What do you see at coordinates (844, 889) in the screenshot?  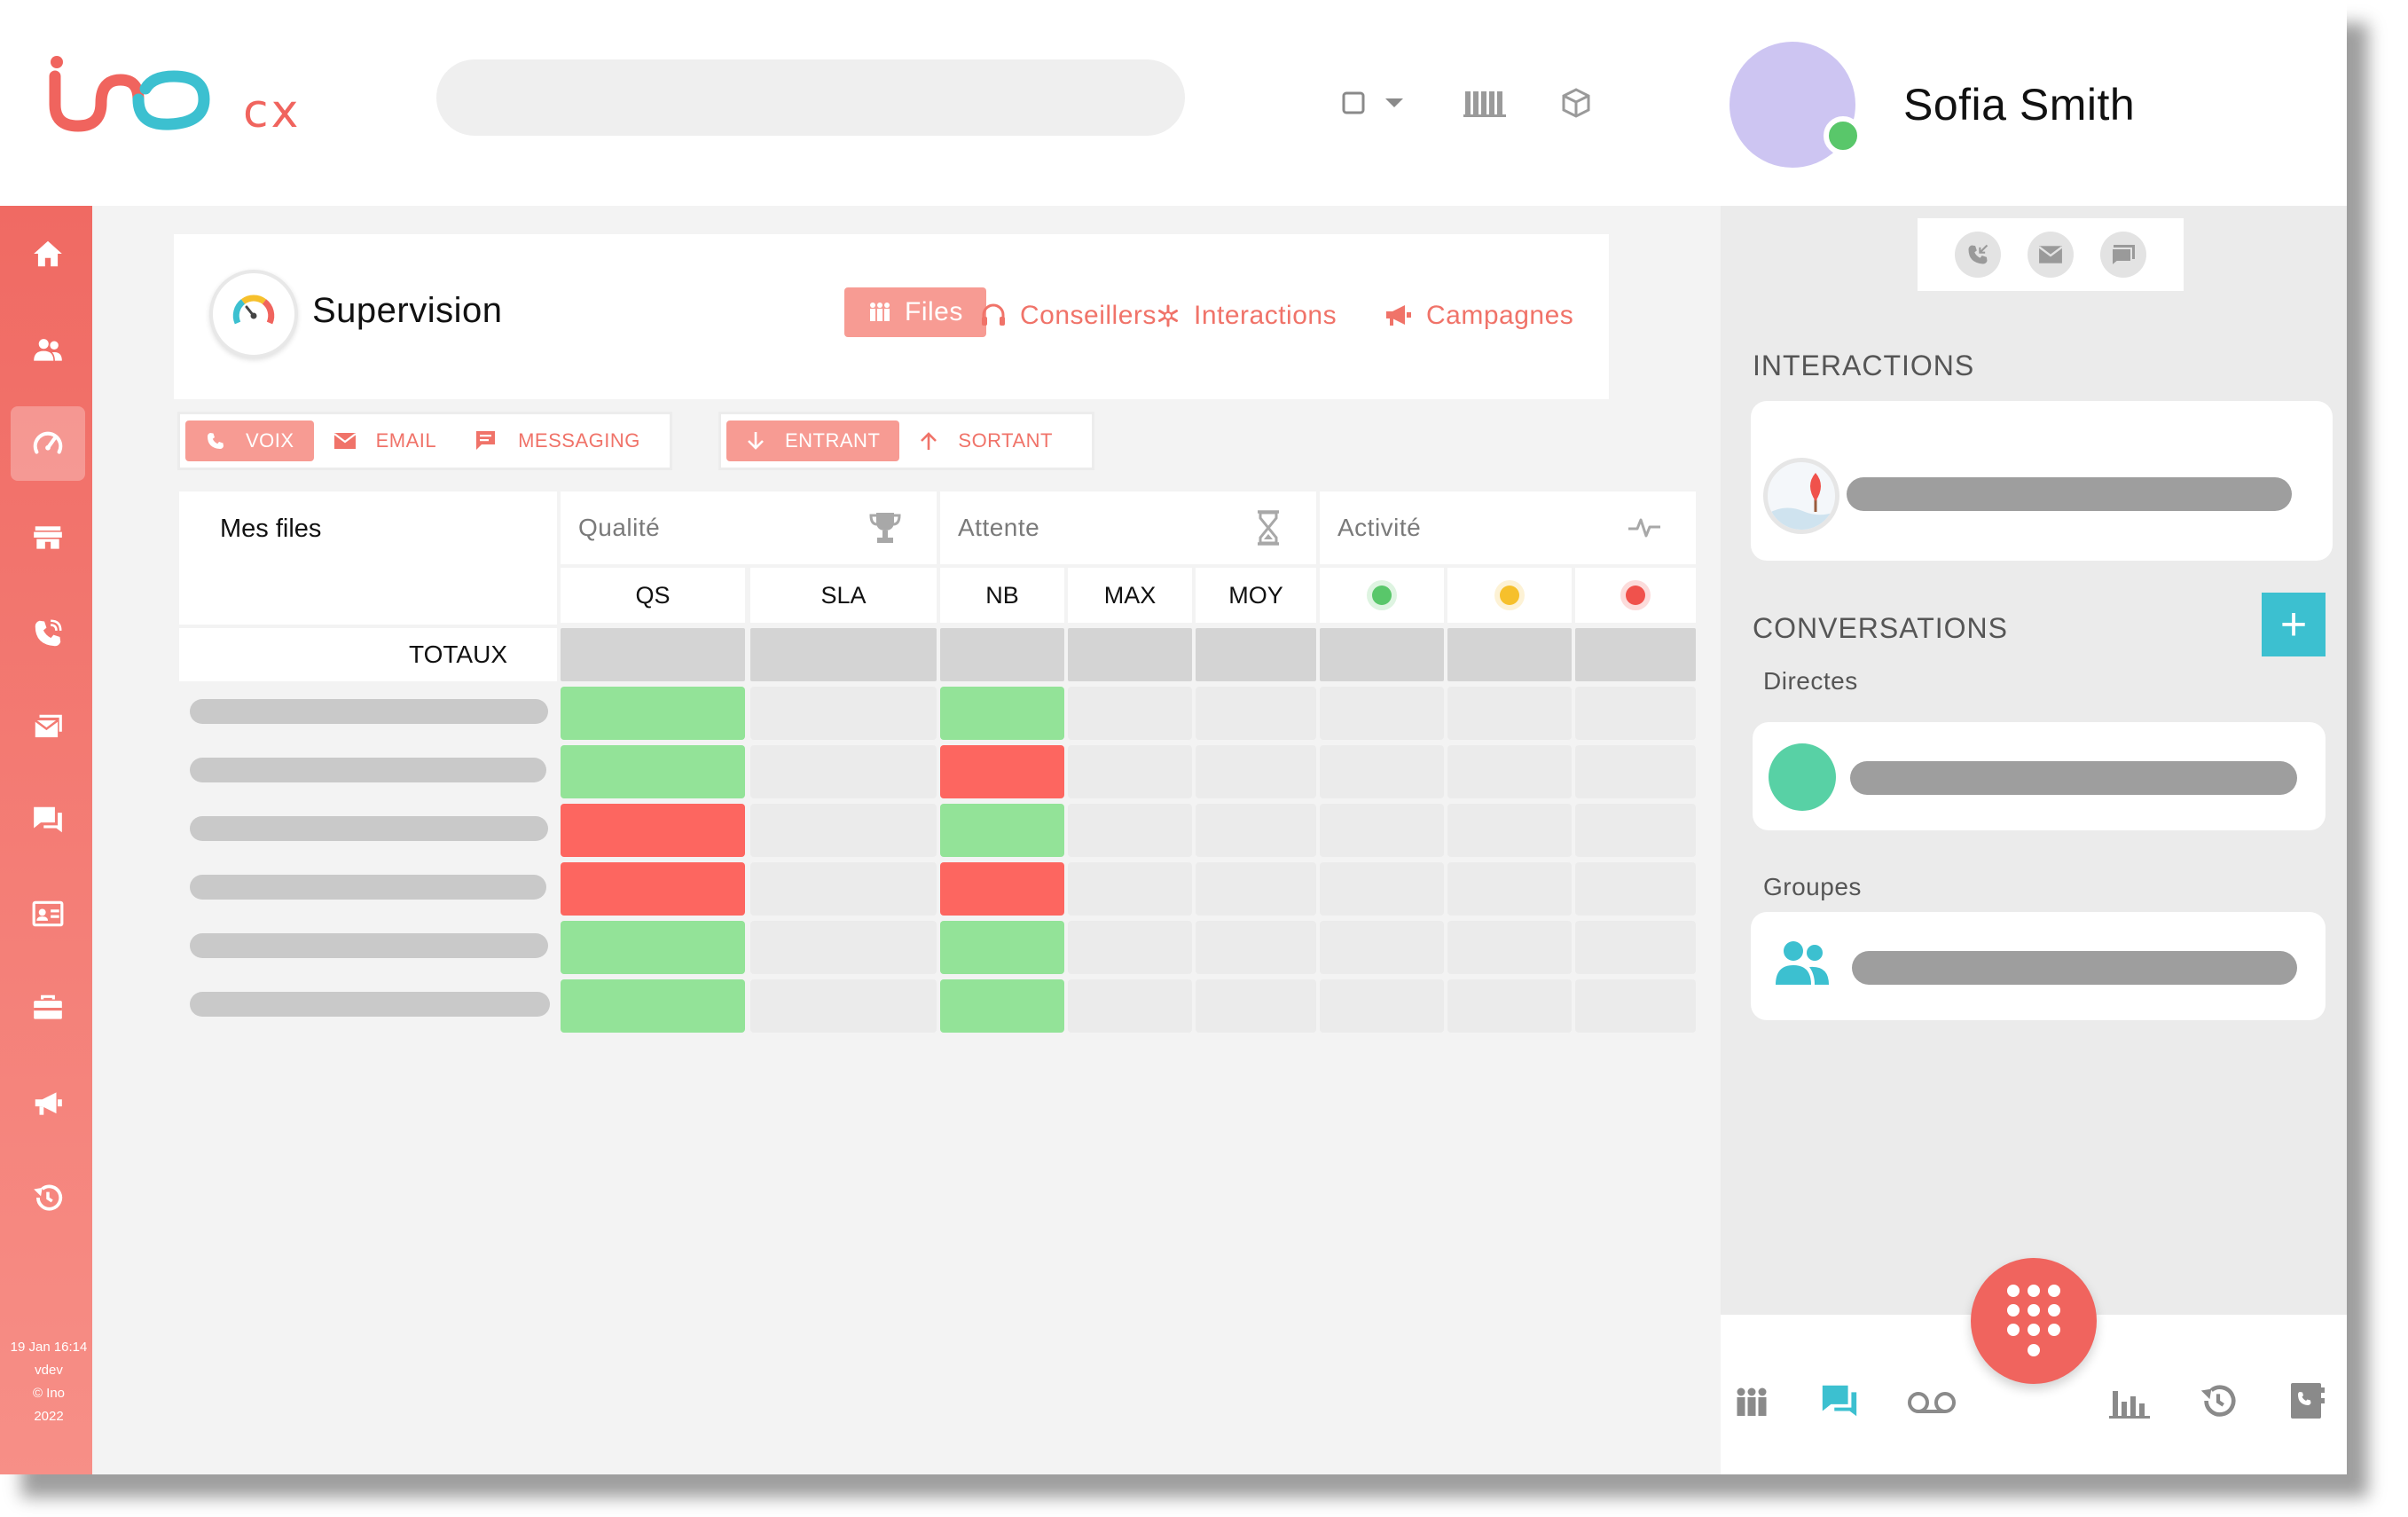 I see `table-cell-sla` at bounding box center [844, 889].